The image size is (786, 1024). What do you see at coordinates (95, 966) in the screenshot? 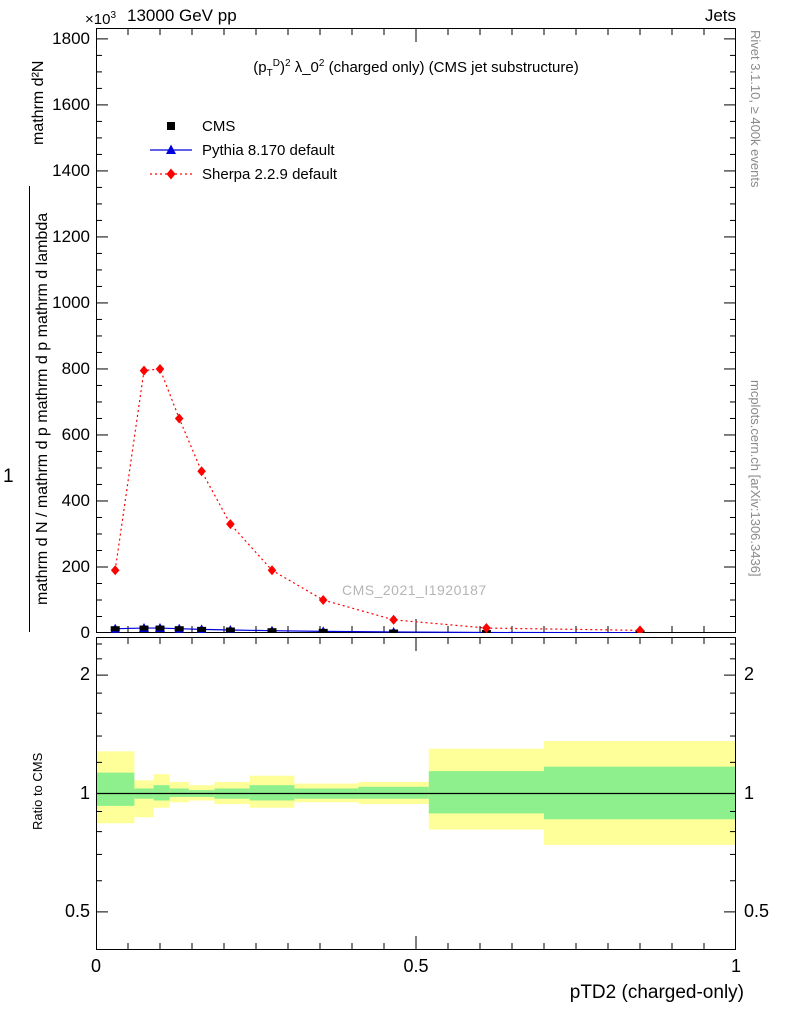
I see `x-tick-label: 0` at bounding box center [95, 966].